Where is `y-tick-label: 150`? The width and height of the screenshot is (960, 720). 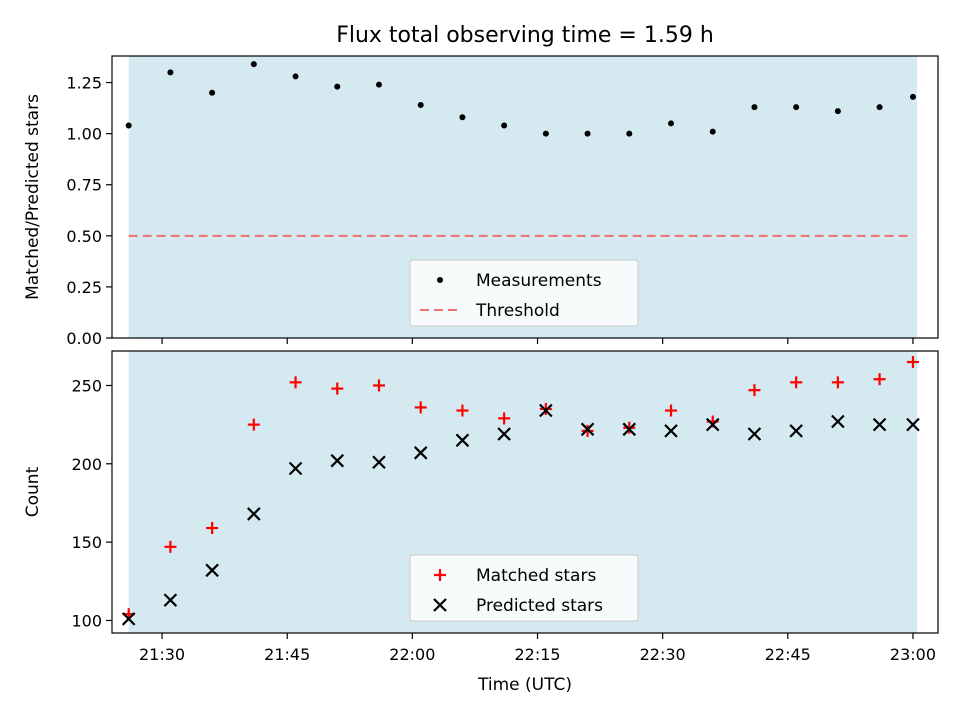 y-tick-label: 150 is located at coordinates (86, 542).